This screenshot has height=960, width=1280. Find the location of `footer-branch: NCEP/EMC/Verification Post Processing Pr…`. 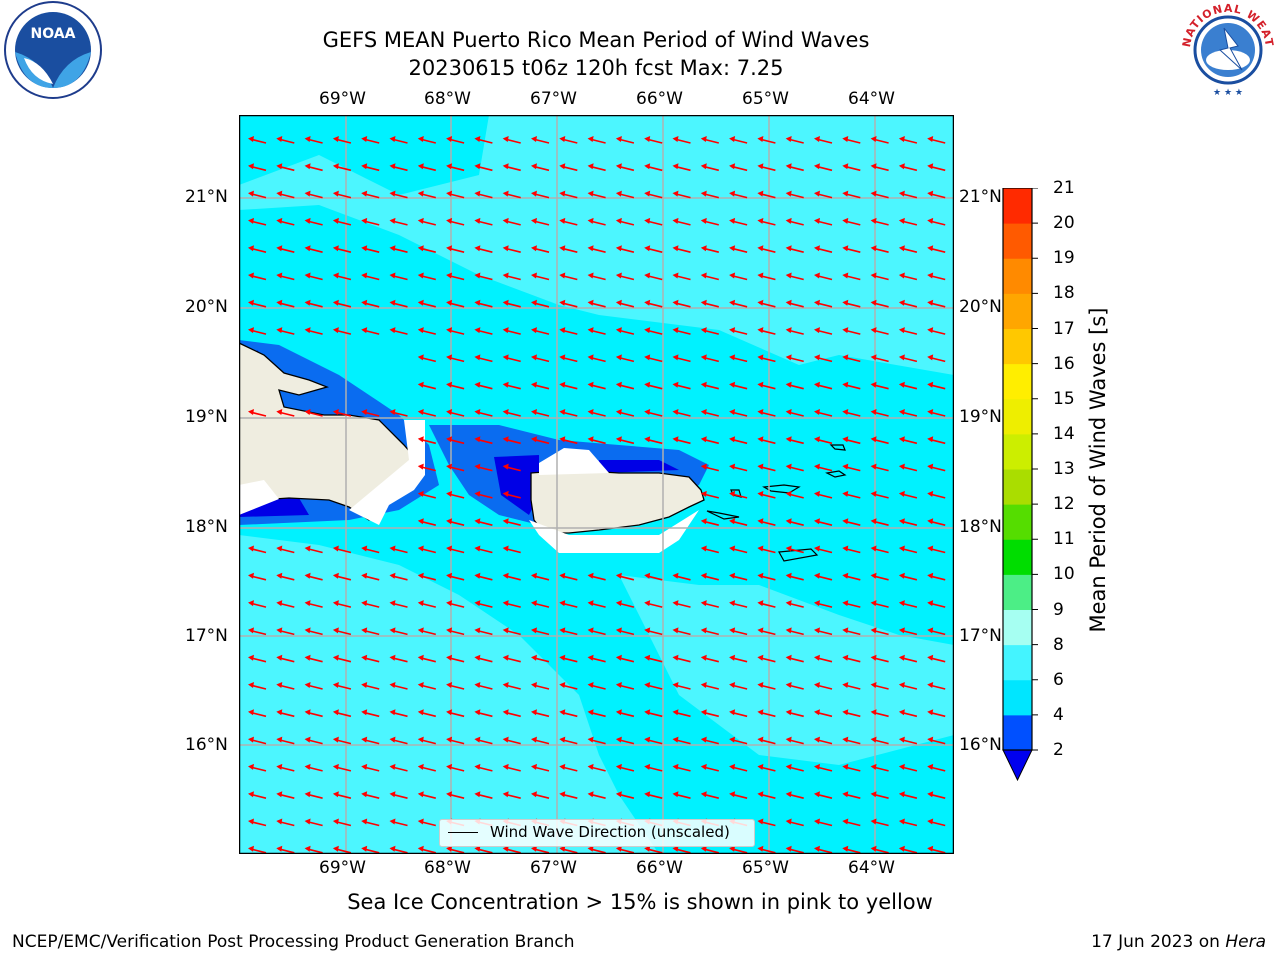

footer-branch: NCEP/EMC/Verification Post Processing Pr… is located at coordinates (293, 942).